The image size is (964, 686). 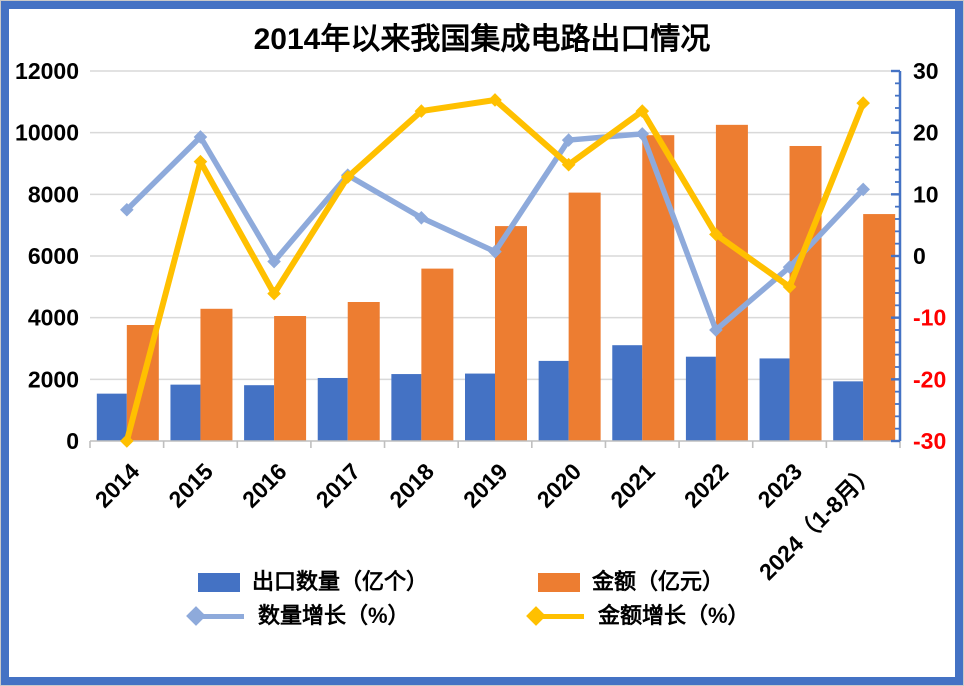 I want to click on left-tick-label: 2000, so click(x=53, y=379).